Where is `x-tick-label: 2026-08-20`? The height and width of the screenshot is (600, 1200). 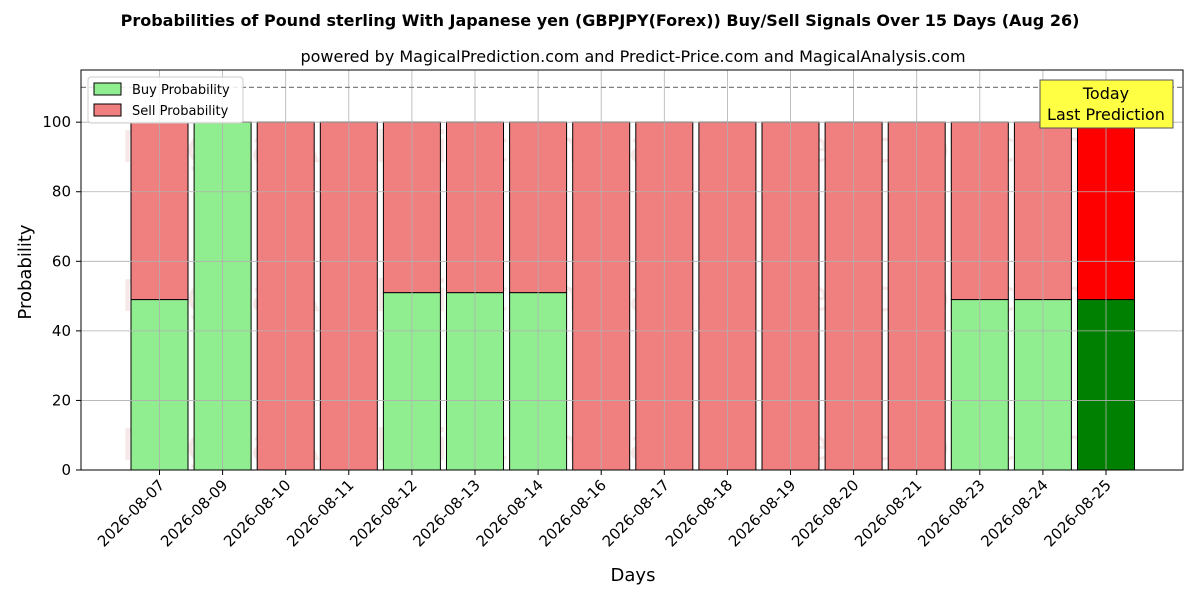 x-tick-label: 2026-08-20 is located at coordinates (825, 513).